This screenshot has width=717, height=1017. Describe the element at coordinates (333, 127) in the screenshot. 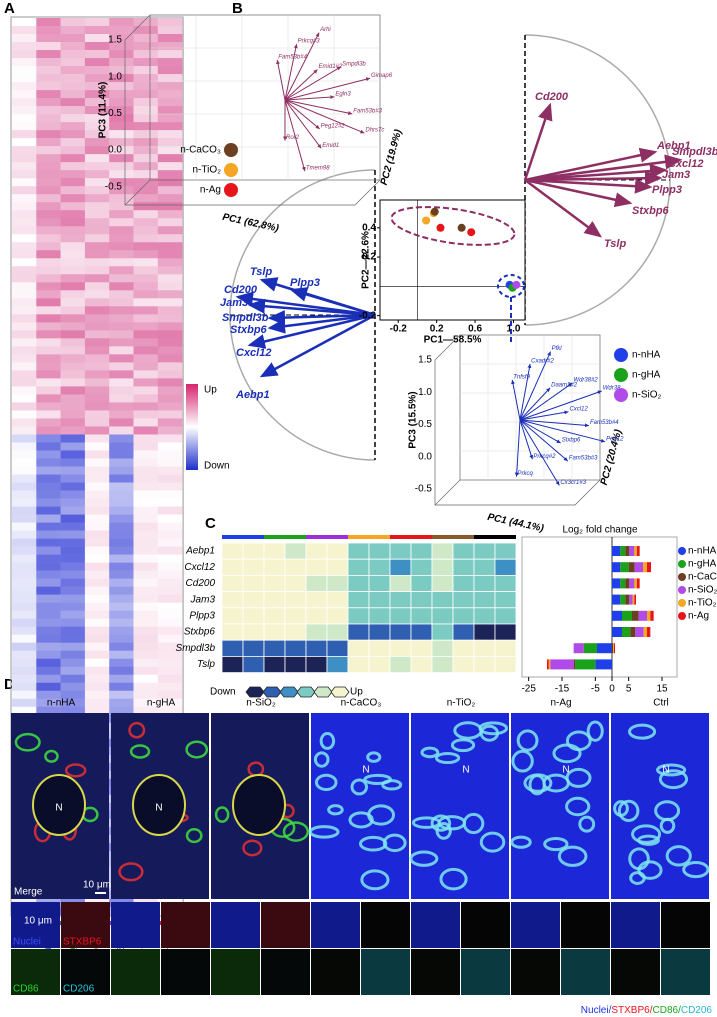

I see `loading-label: Peg12#2` at that location.